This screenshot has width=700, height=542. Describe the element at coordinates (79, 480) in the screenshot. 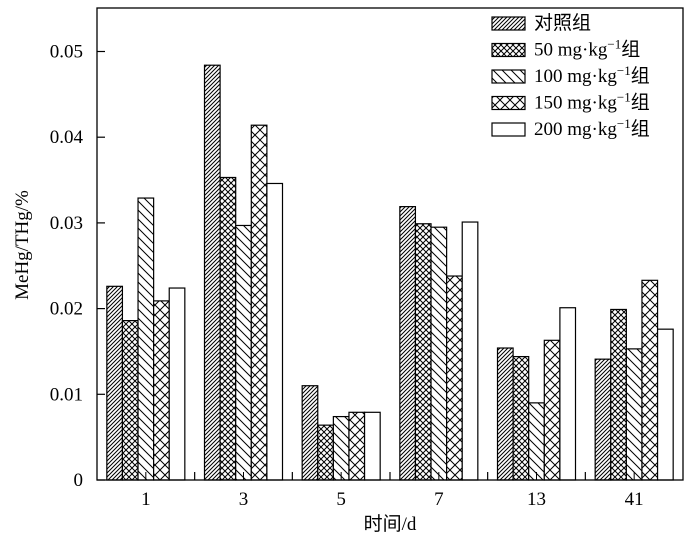

I see `y-tick-label: 0` at that location.